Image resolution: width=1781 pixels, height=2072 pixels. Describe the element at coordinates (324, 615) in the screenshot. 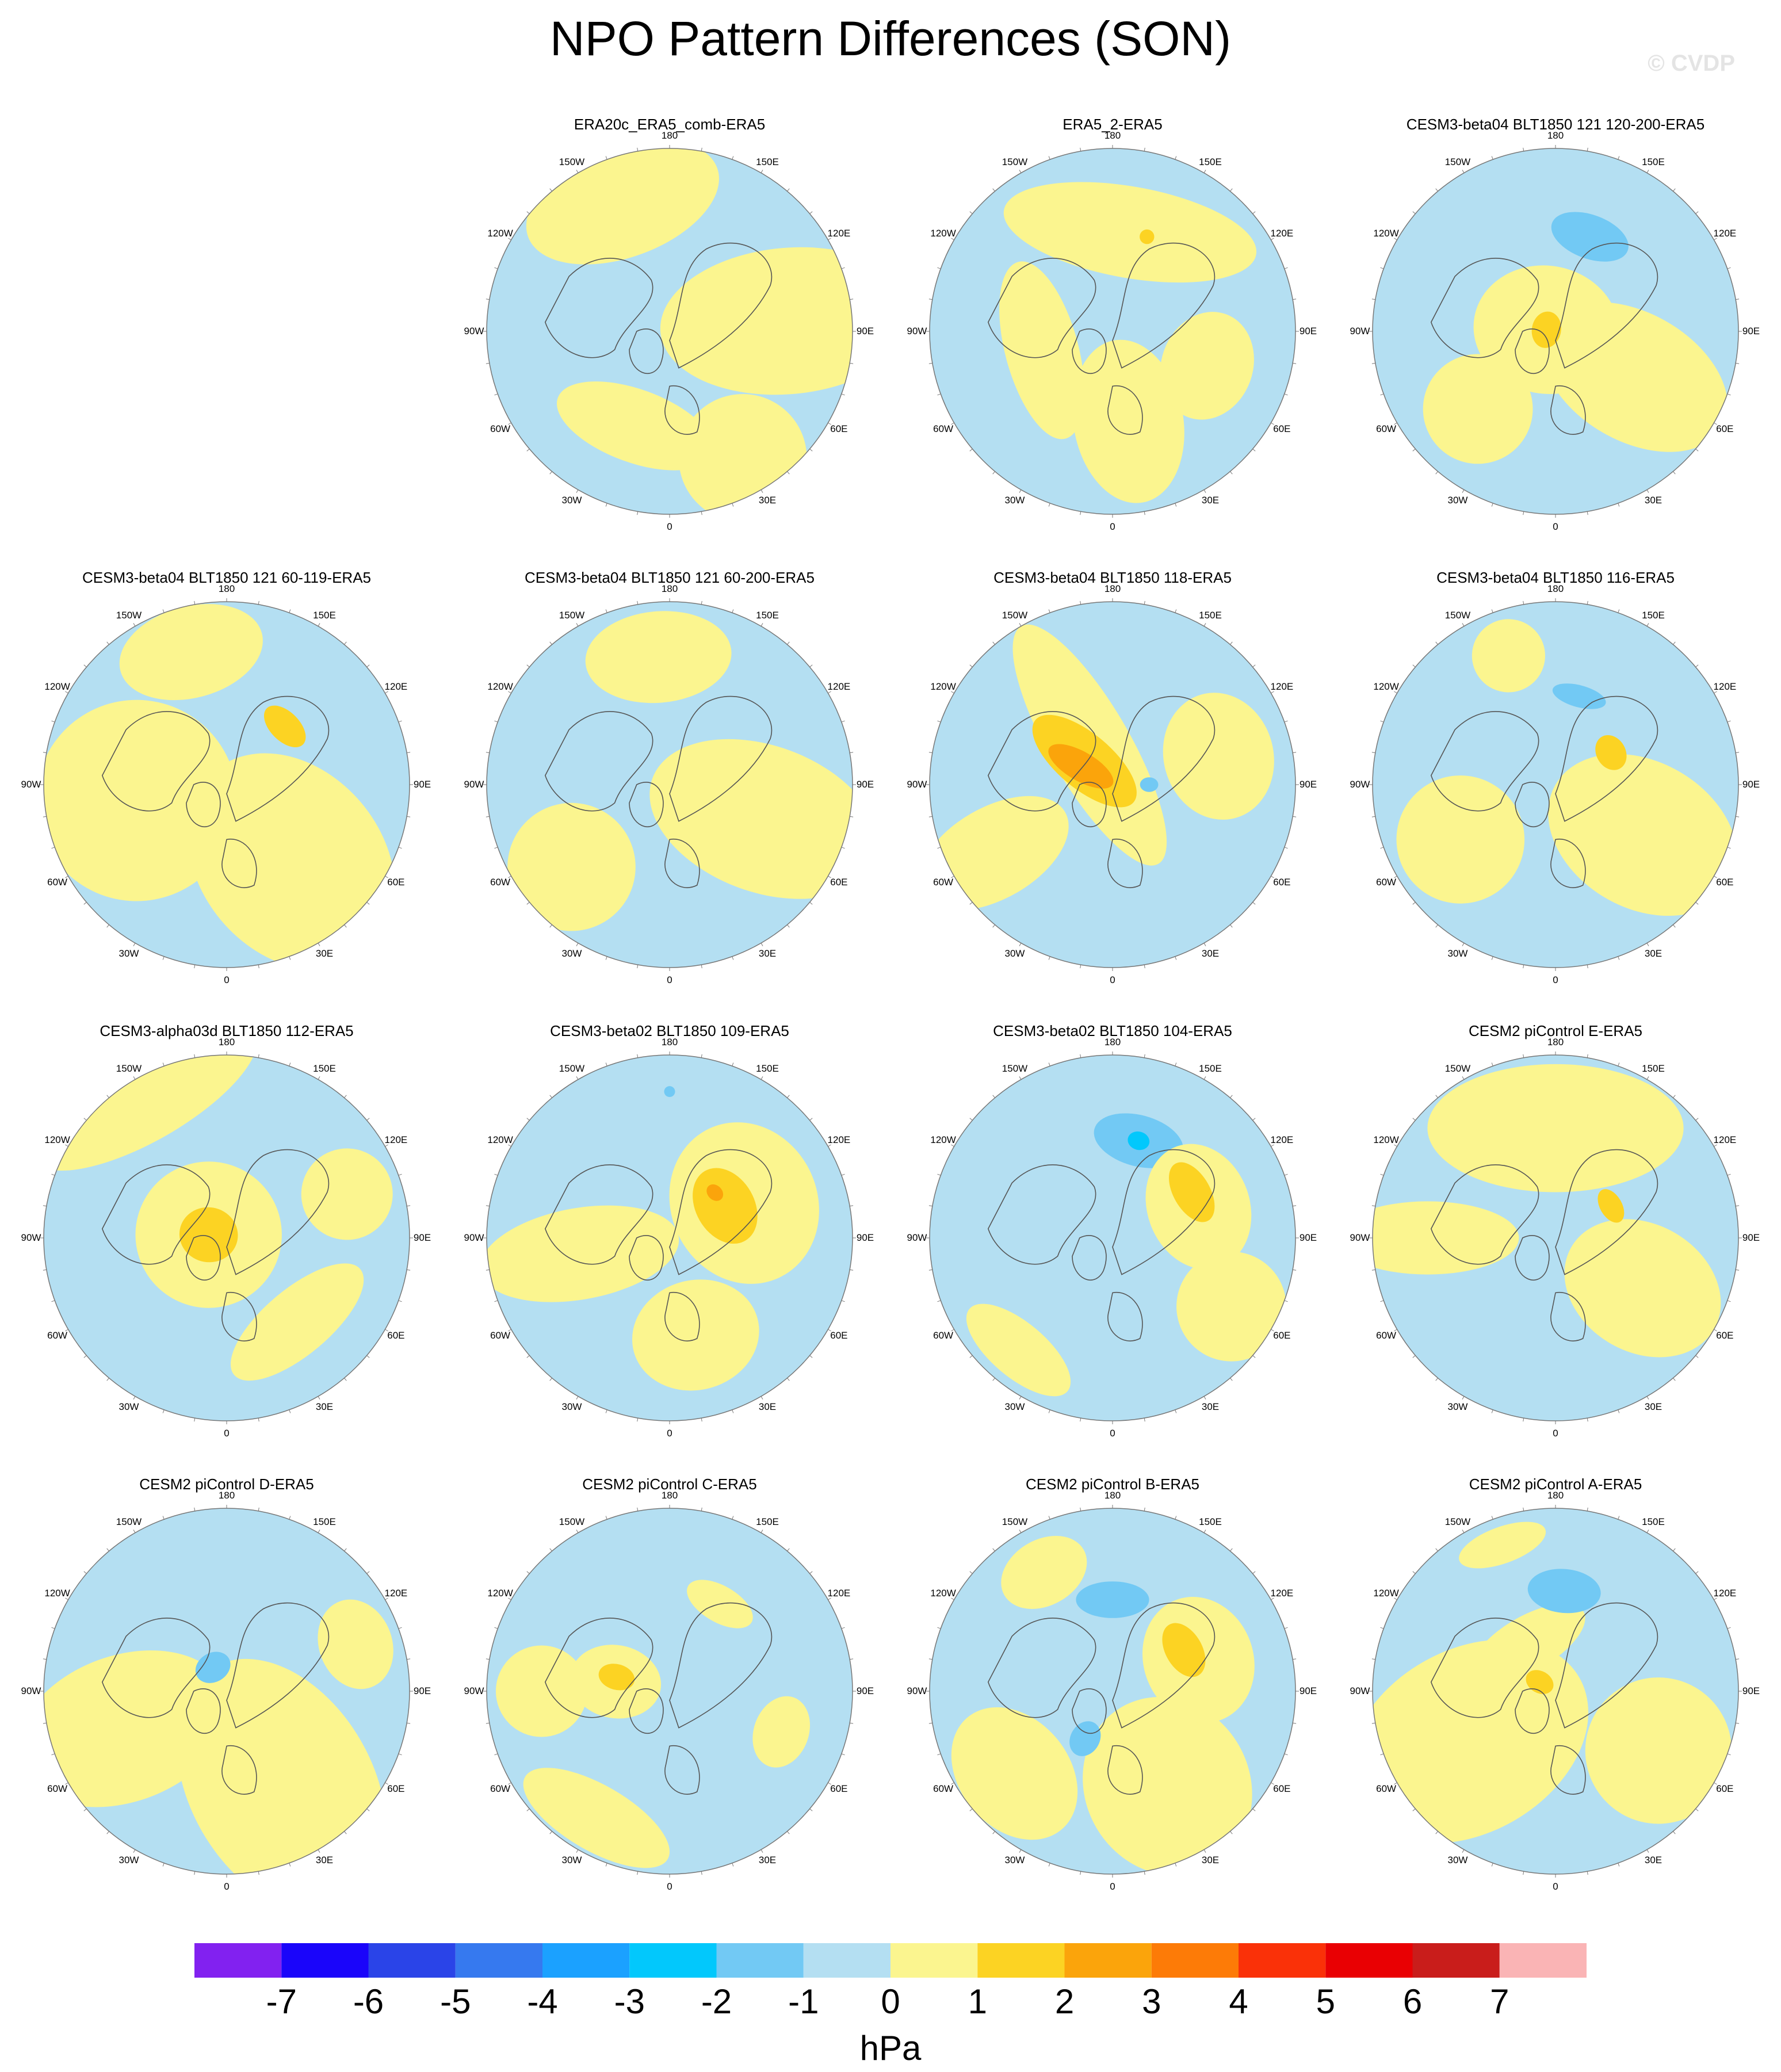

I see `longitude-label: 150E` at that location.